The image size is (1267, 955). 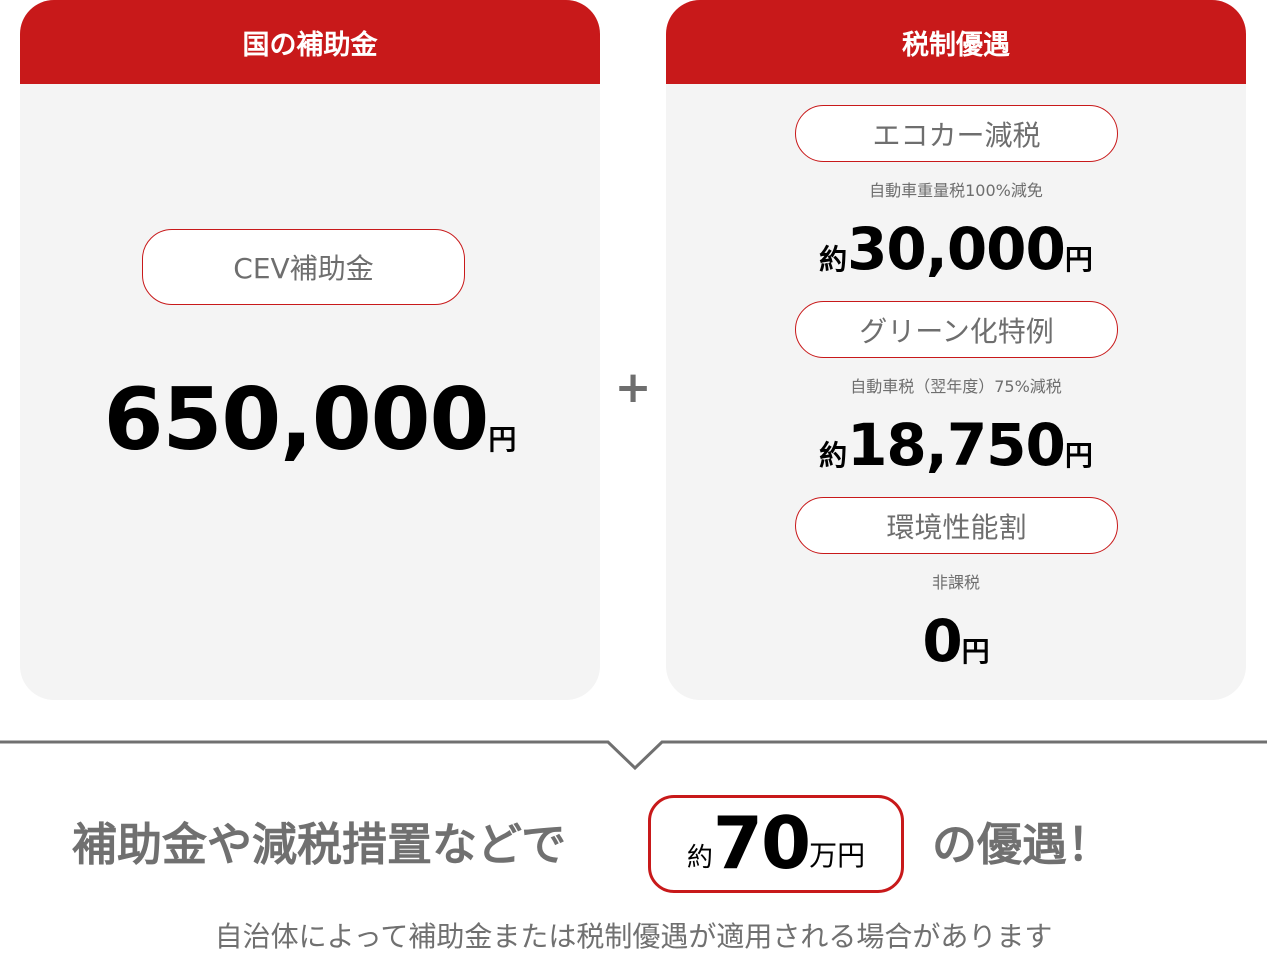 What do you see at coordinates (942, 641) in the screenshot?
I see `amount-value: 0` at bounding box center [942, 641].